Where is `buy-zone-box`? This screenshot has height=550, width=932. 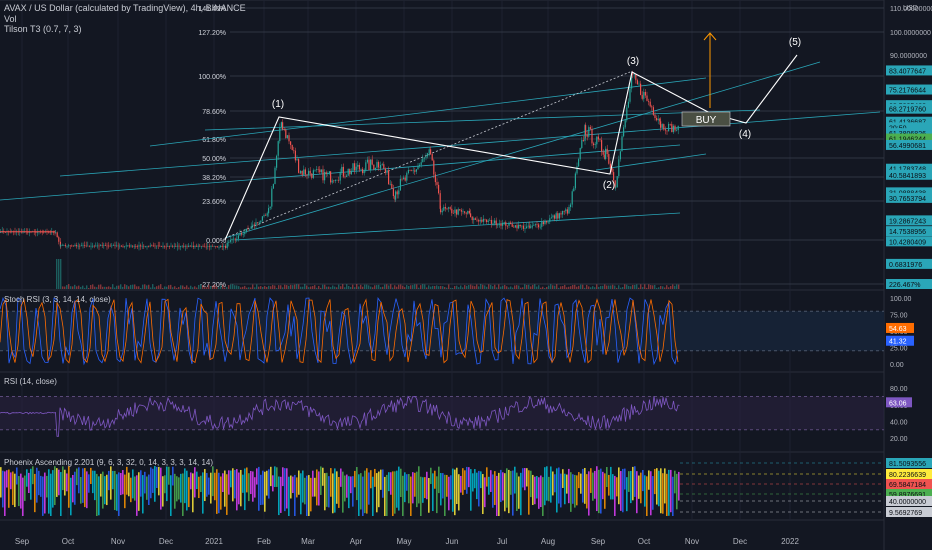 buy-zone-box is located at coordinates (706, 119).